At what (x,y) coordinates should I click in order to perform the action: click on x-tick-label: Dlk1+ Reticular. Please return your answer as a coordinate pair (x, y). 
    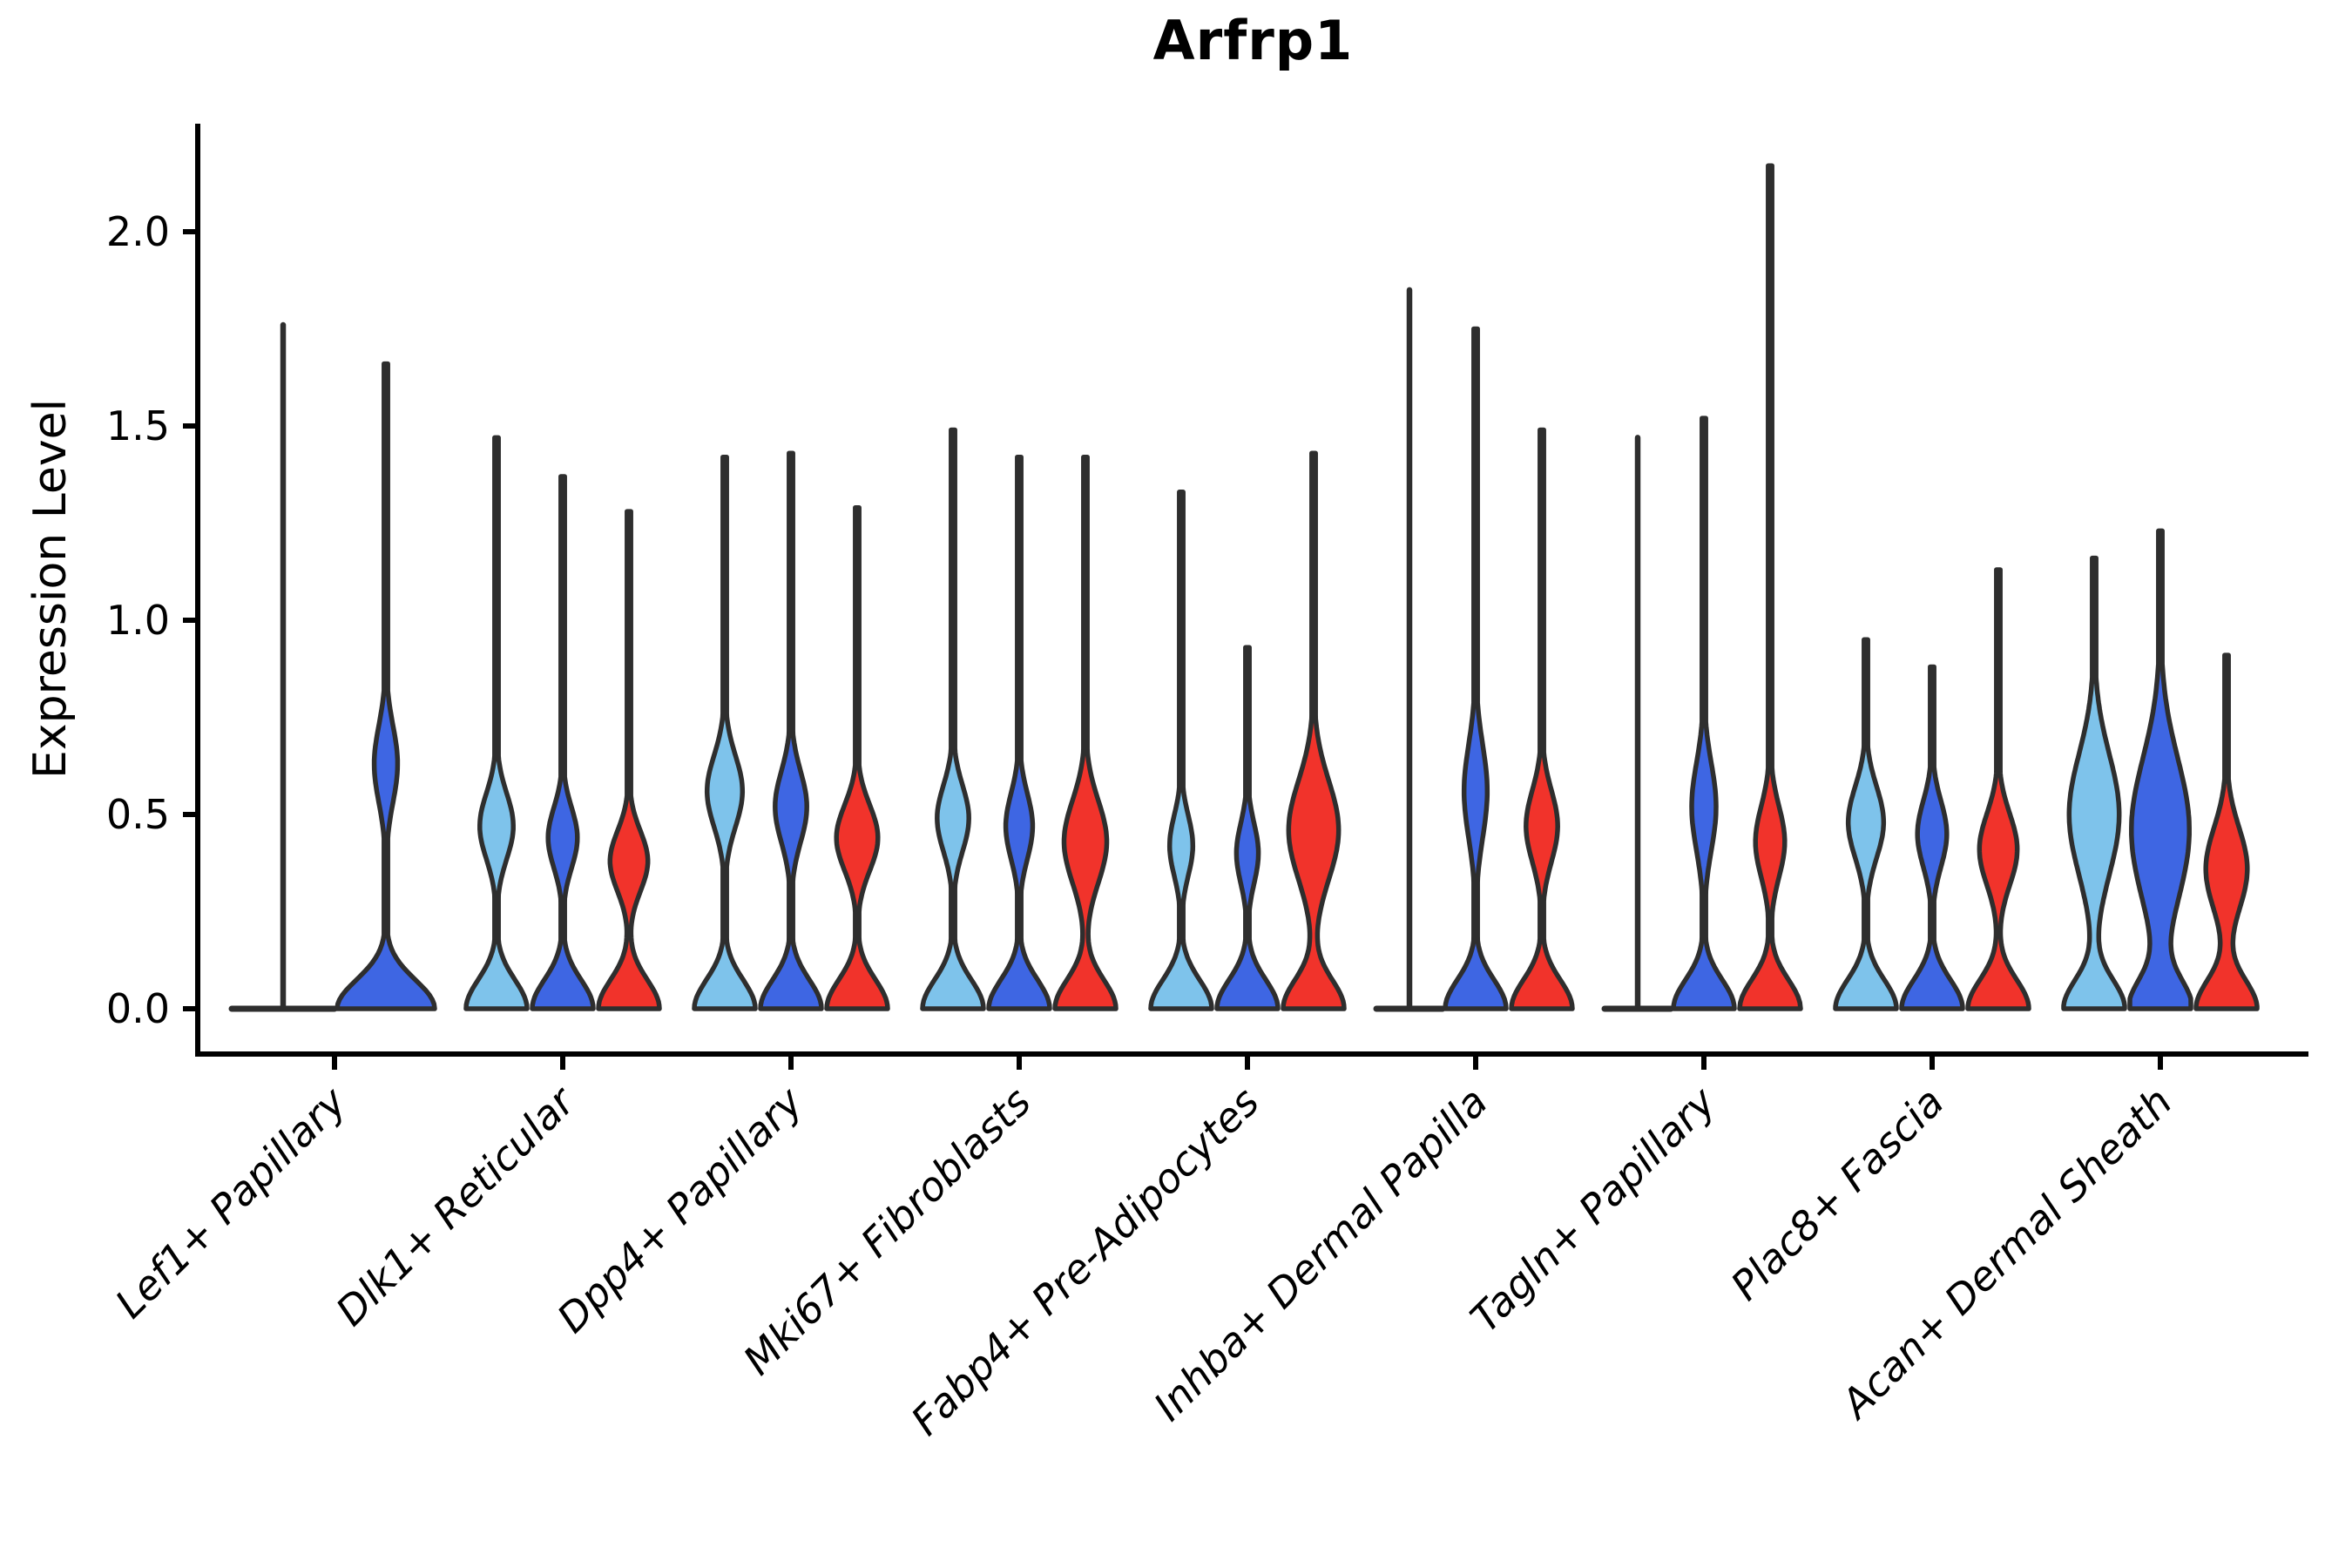
    Looking at the image, I should click on (456, 1205).